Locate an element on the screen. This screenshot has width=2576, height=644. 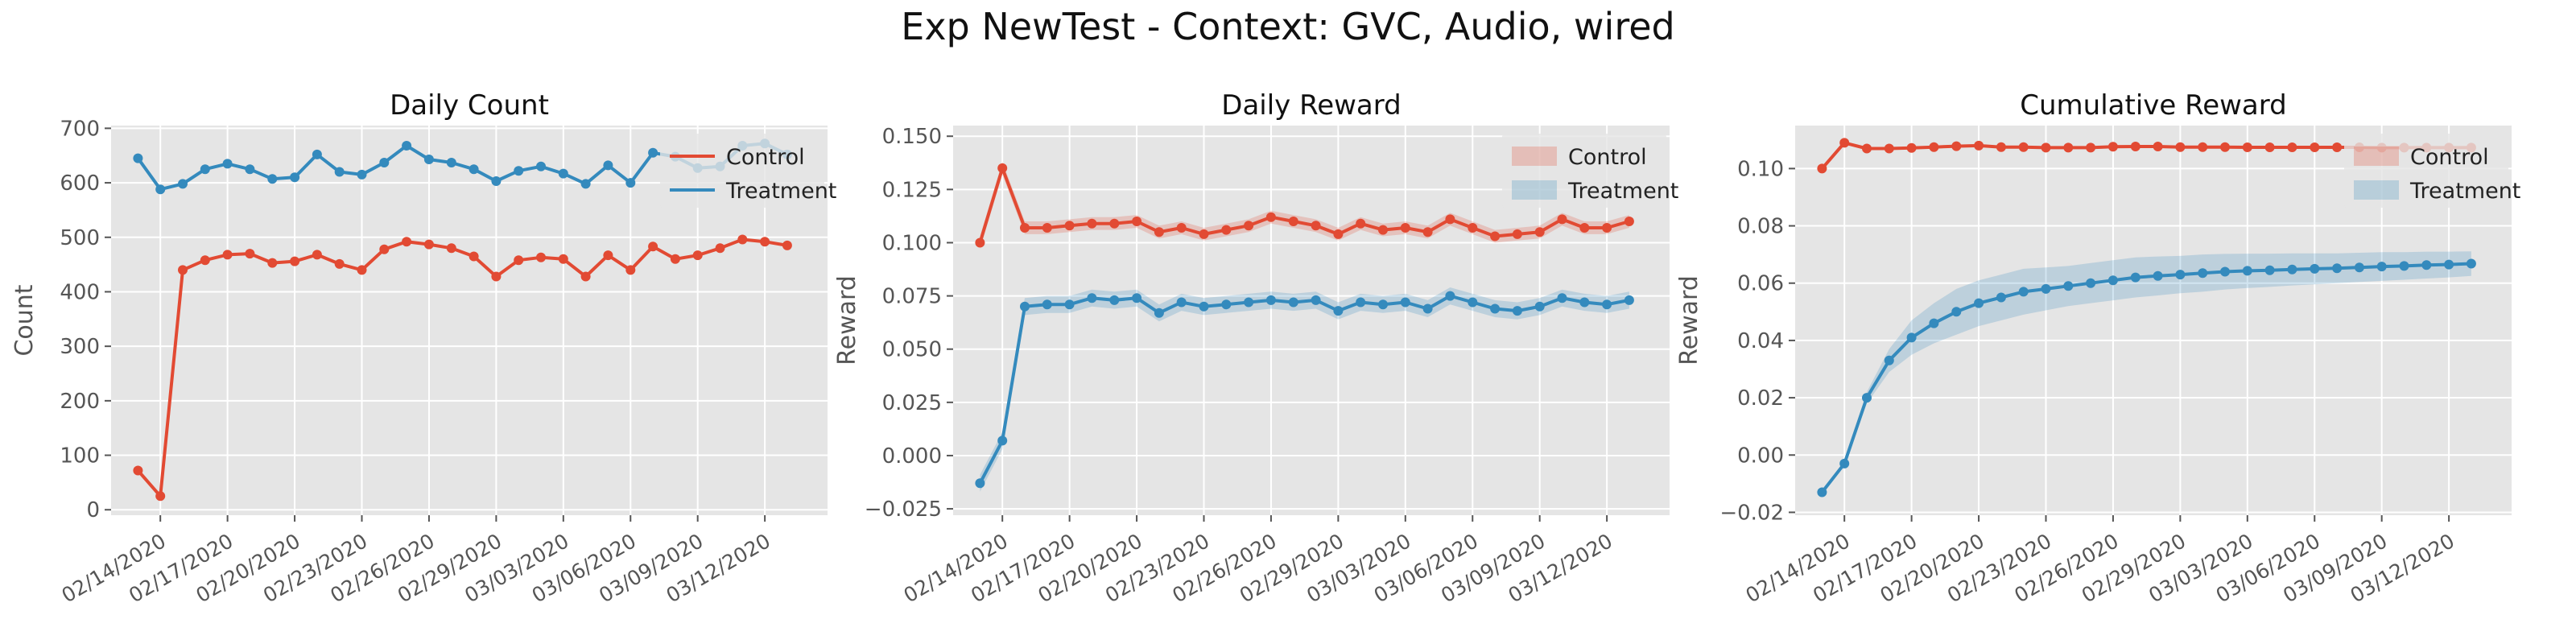
confidence-band-treatment is located at coordinates (2146, 372).